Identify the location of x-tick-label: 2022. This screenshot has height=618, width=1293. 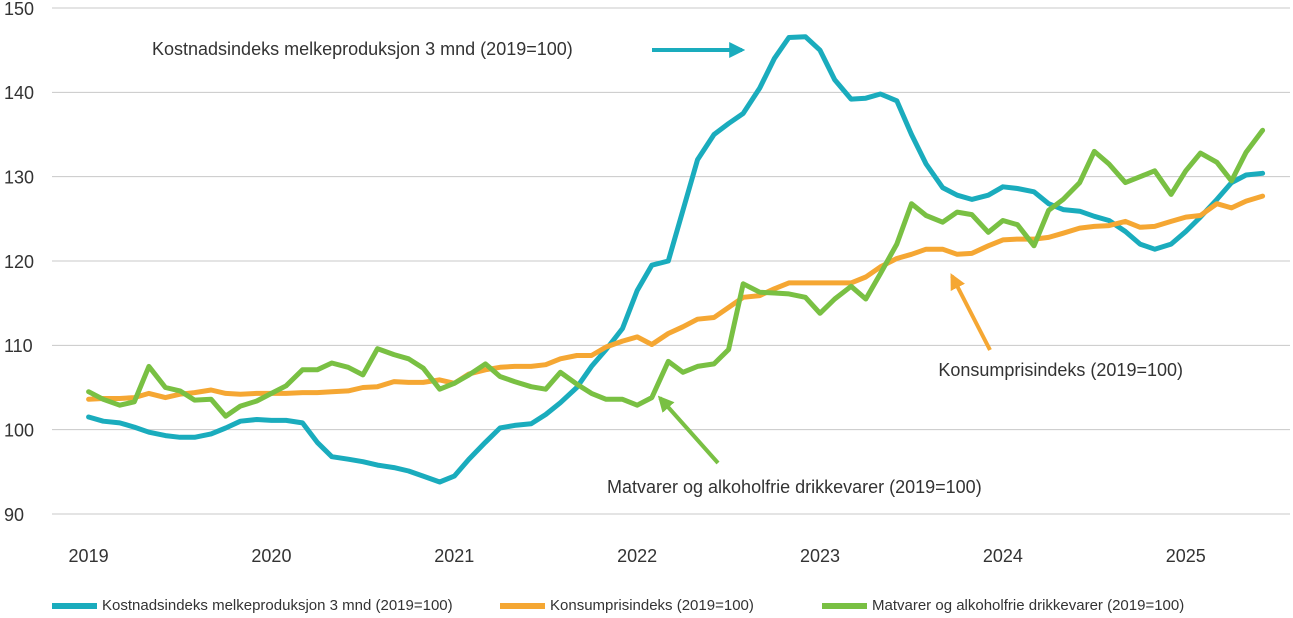
(637, 556).